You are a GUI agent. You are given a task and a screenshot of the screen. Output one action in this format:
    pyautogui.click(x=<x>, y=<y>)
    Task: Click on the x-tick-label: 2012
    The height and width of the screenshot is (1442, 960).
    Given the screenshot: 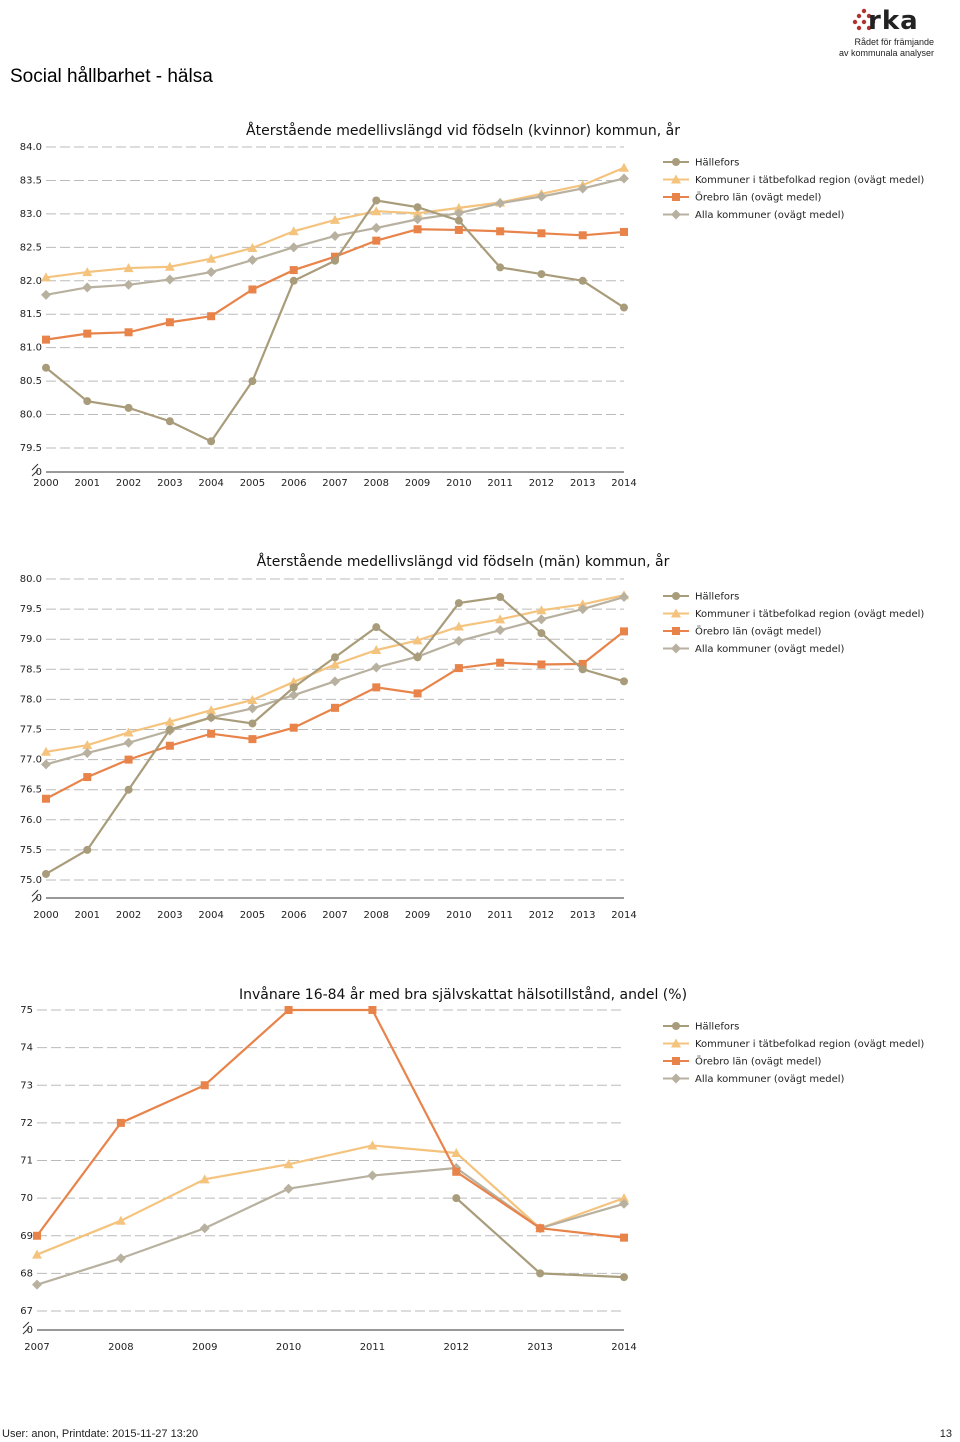 What is the action you would take?
    pyautogui.click(x=456, y=1347)
    